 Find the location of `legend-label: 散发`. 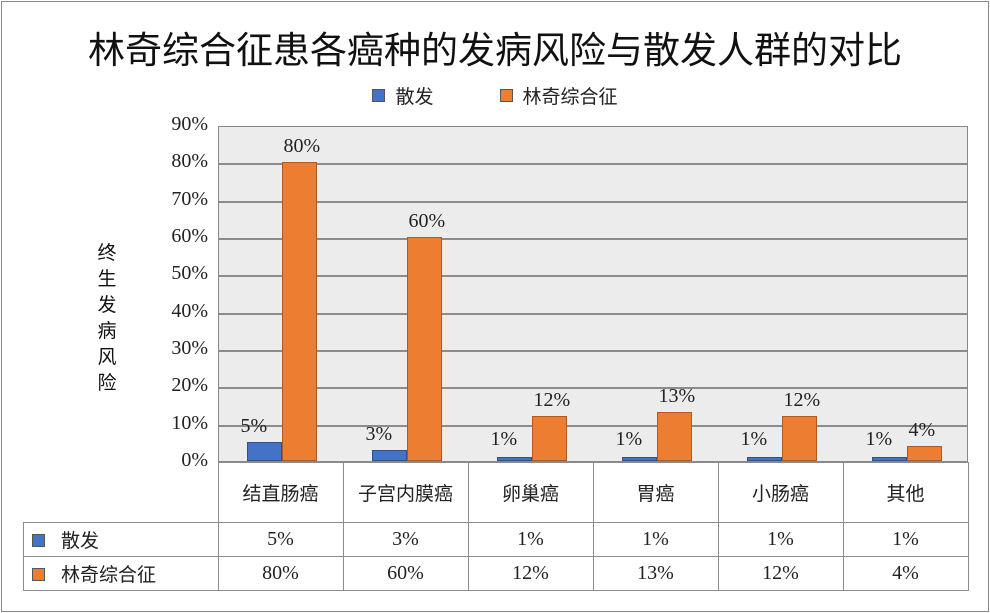

legend-label: 散发 is located at coordinates (414, 97).